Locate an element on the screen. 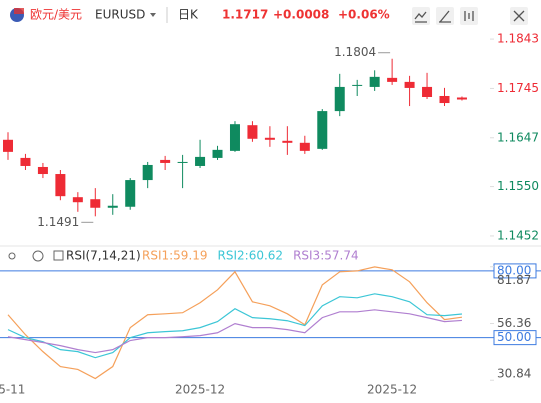 The width and height of the screenshot is (541, 403). period: 日K is located at coordinates (188, 15).